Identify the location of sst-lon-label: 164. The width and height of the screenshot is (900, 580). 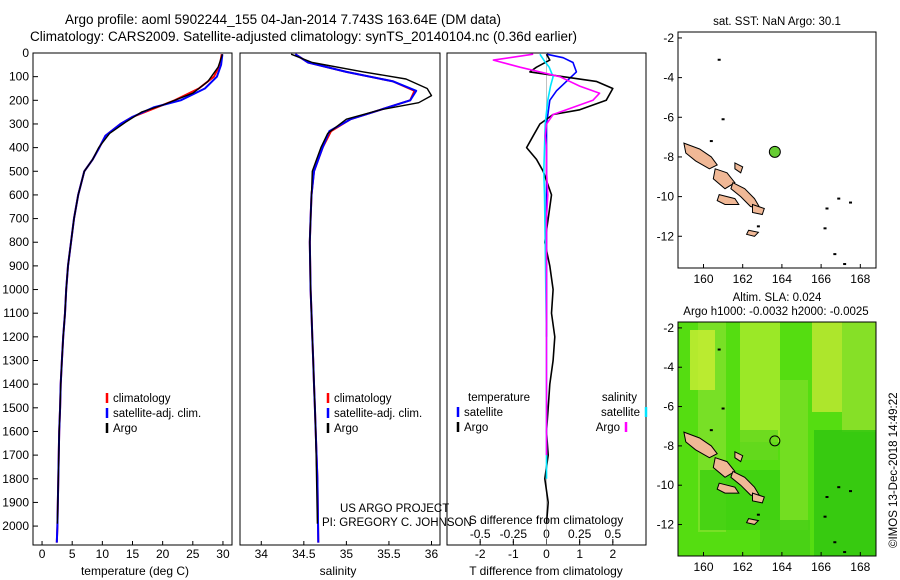
(782, 279).